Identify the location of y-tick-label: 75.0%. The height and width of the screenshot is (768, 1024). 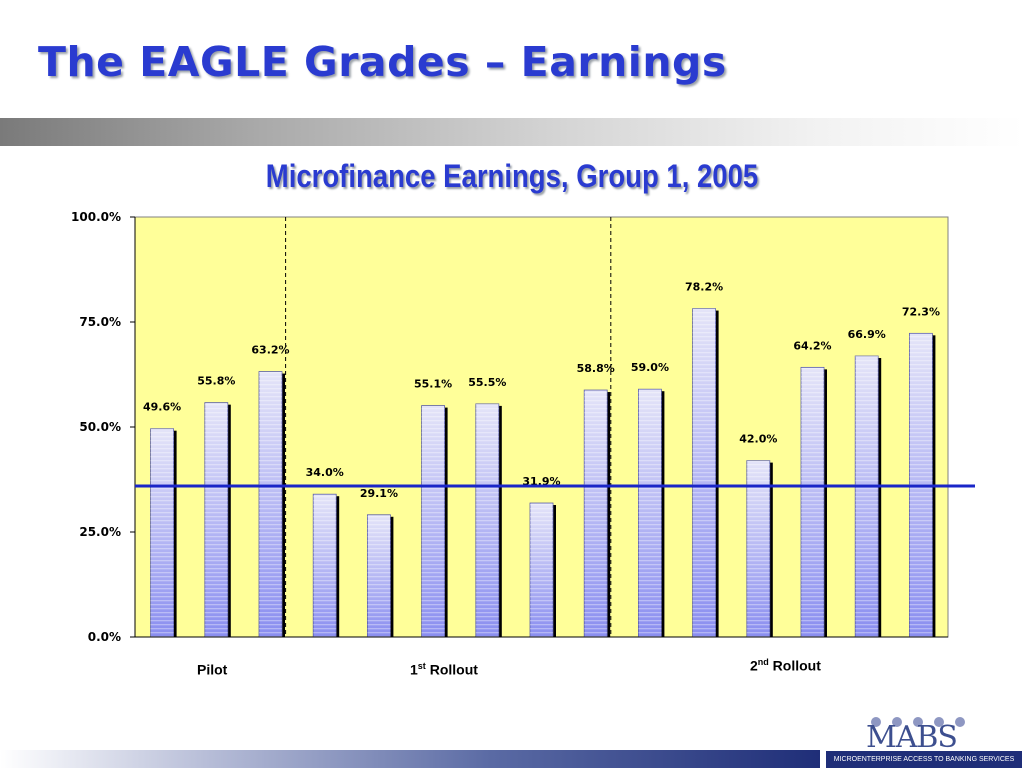
(100, 322).